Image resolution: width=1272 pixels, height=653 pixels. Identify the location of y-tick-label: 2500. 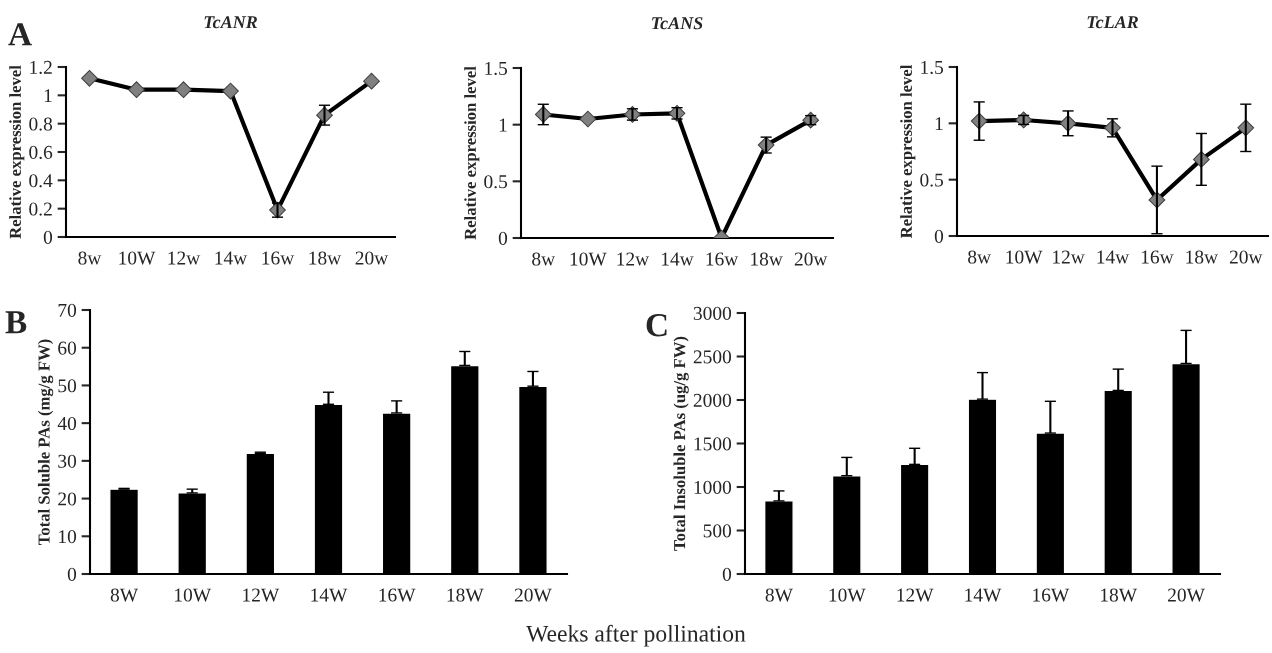
(712, 357).